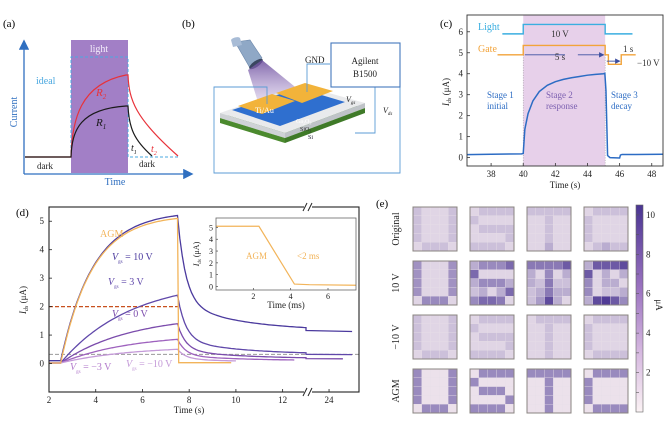  Describe the element at coordinates (648, 333) in the screenshot. I see `colorbar-tick-label: 4` at that location.